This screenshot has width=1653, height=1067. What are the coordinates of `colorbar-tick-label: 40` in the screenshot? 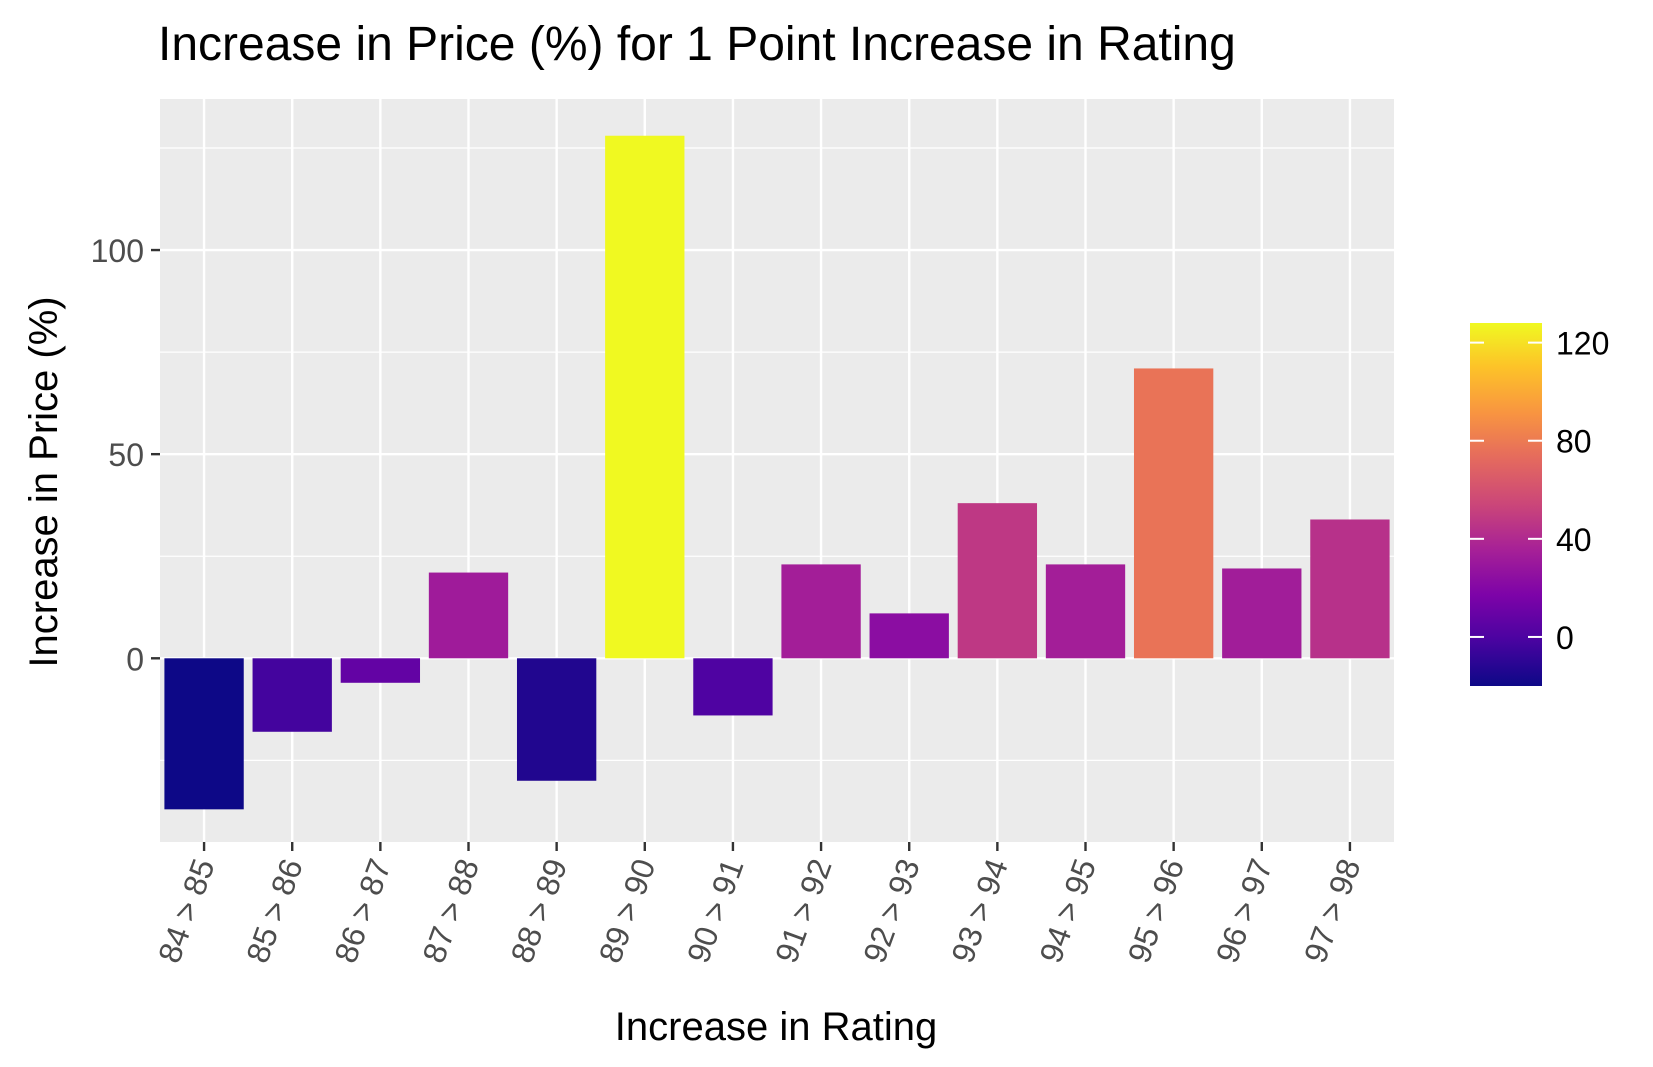 It's located at (1574, 540).